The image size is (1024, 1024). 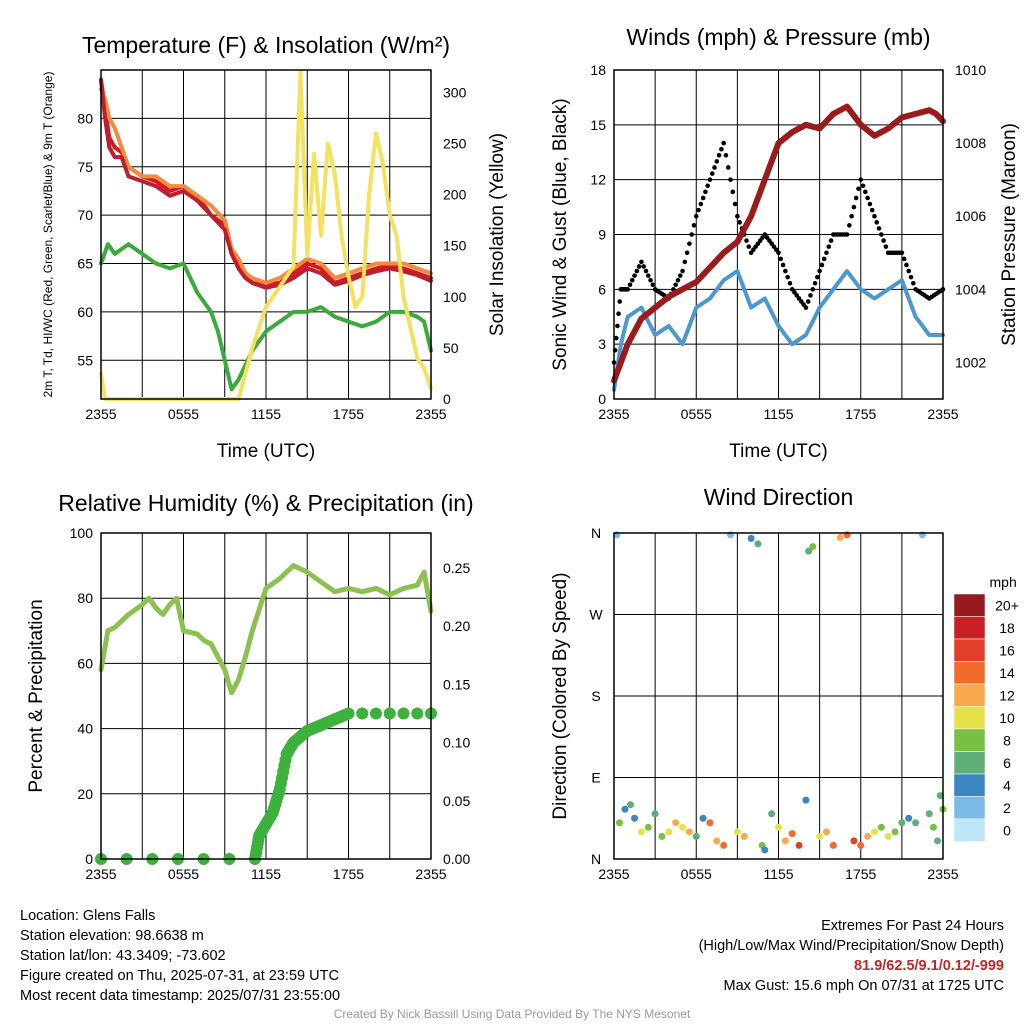 I want to click on y-tick-label: 55, so click(x=85, y=360).